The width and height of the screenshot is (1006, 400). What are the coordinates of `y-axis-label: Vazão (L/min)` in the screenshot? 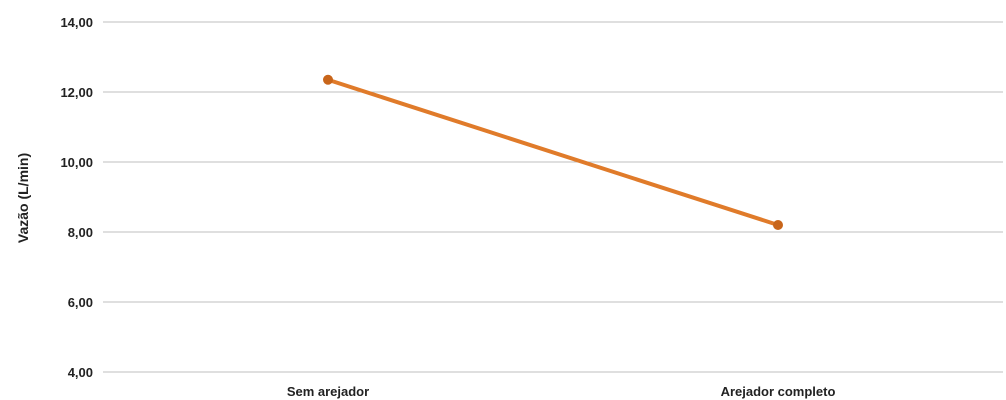 It's located at (23, 198).